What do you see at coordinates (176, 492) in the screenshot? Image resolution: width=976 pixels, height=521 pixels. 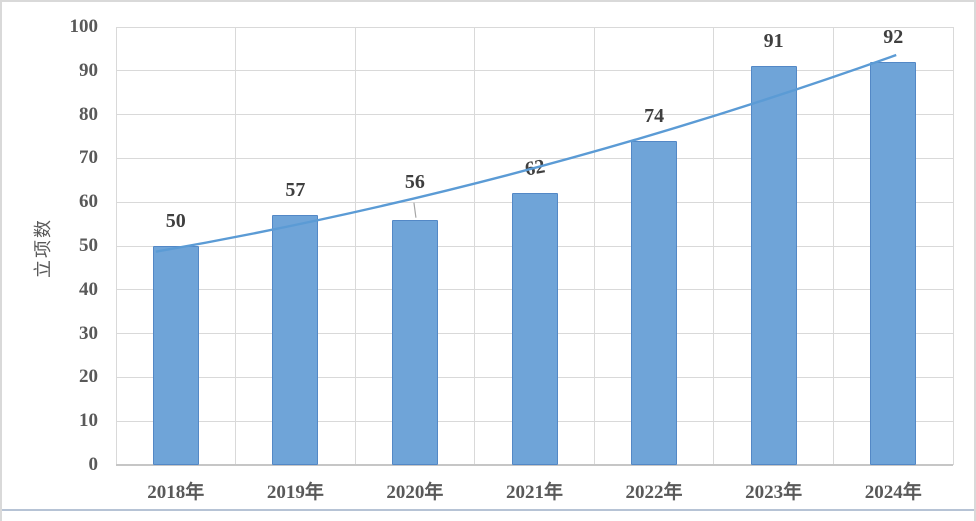 I see `x-category-label: 2018年` at bounding box center [176, 492].